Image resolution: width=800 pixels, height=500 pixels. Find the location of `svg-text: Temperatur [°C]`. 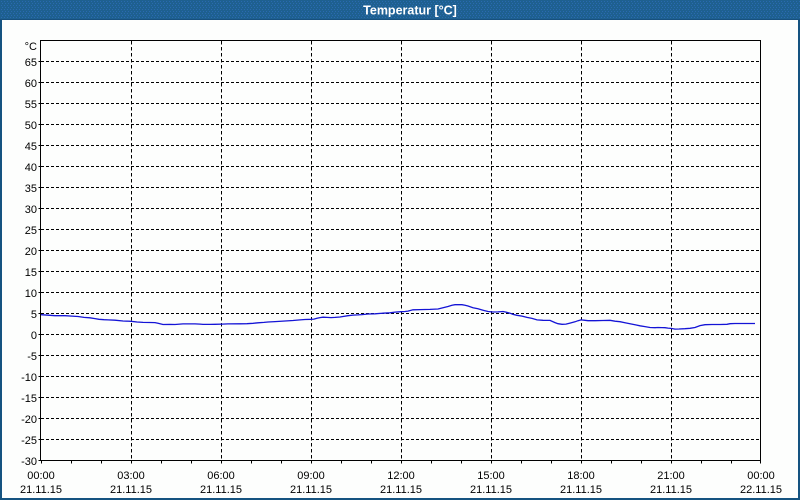

svg-text: Temperatur [°C] is located at coordinates (410, 11).